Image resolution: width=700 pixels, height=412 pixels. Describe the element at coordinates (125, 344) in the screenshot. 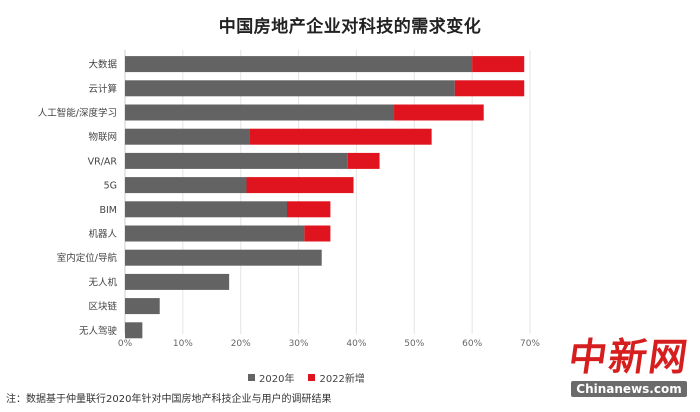

I see `x-tick-label: 0%` at that location.